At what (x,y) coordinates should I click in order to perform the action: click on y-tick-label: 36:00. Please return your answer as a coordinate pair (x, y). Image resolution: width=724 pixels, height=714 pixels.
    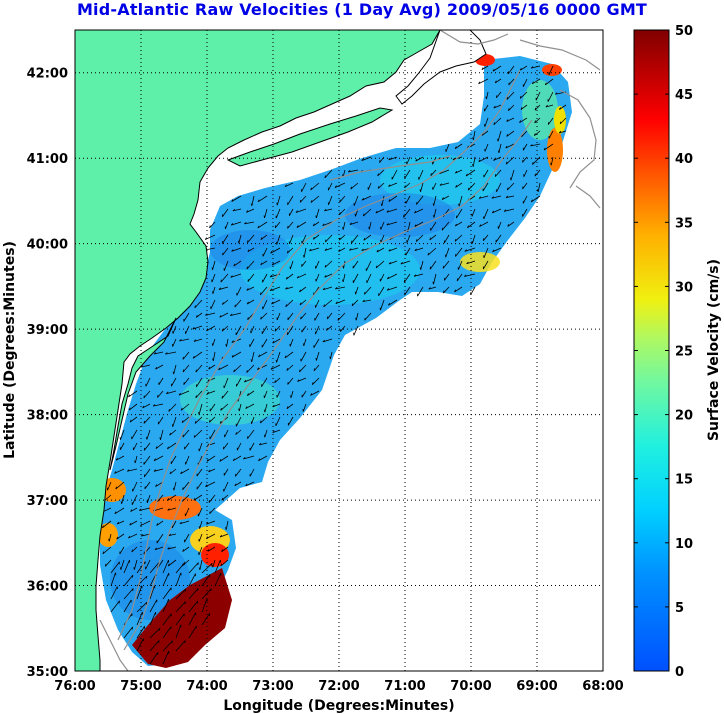
    Looking at the image, I should click on (47, 587).